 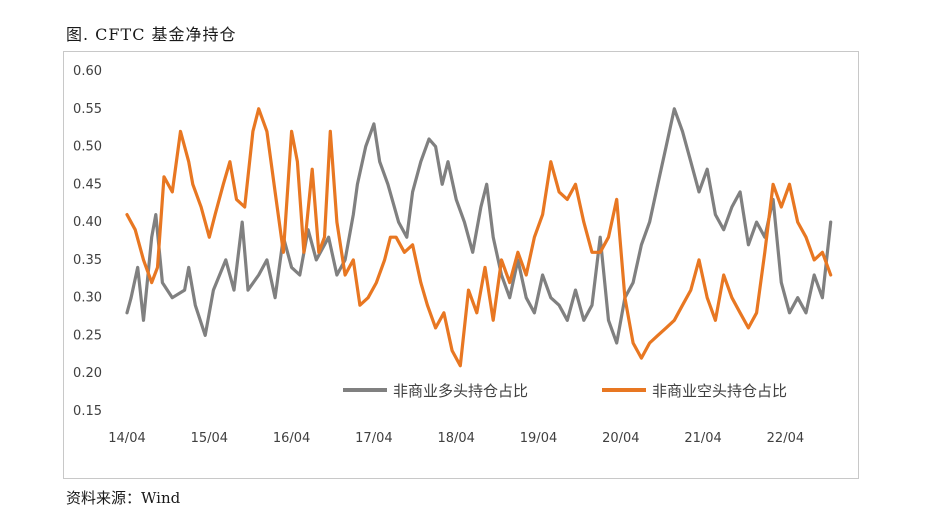 What do you see at coordinates (87, 222) in the screenshot?
I see `y-tick-label: 0.40` at bounding box center [87, 222].